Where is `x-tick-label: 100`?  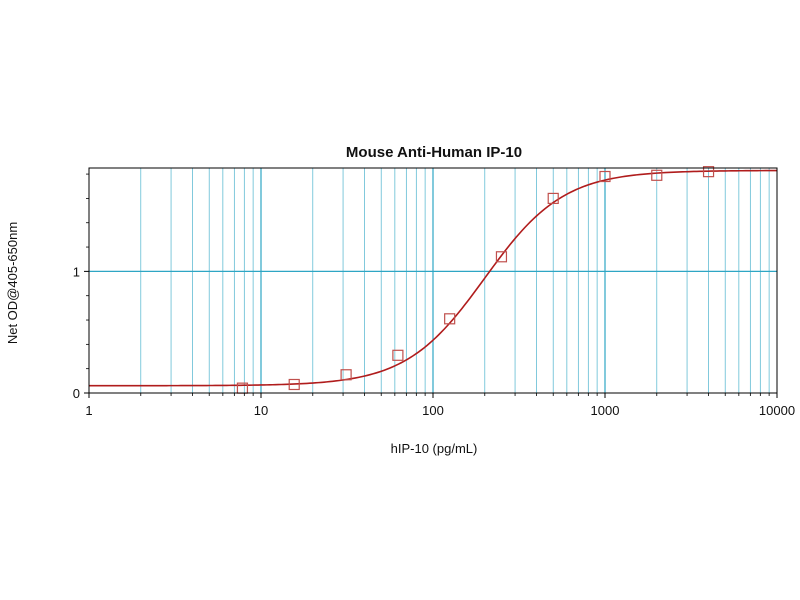 x-tick-label: 100 is located at coordinates (433, 410).